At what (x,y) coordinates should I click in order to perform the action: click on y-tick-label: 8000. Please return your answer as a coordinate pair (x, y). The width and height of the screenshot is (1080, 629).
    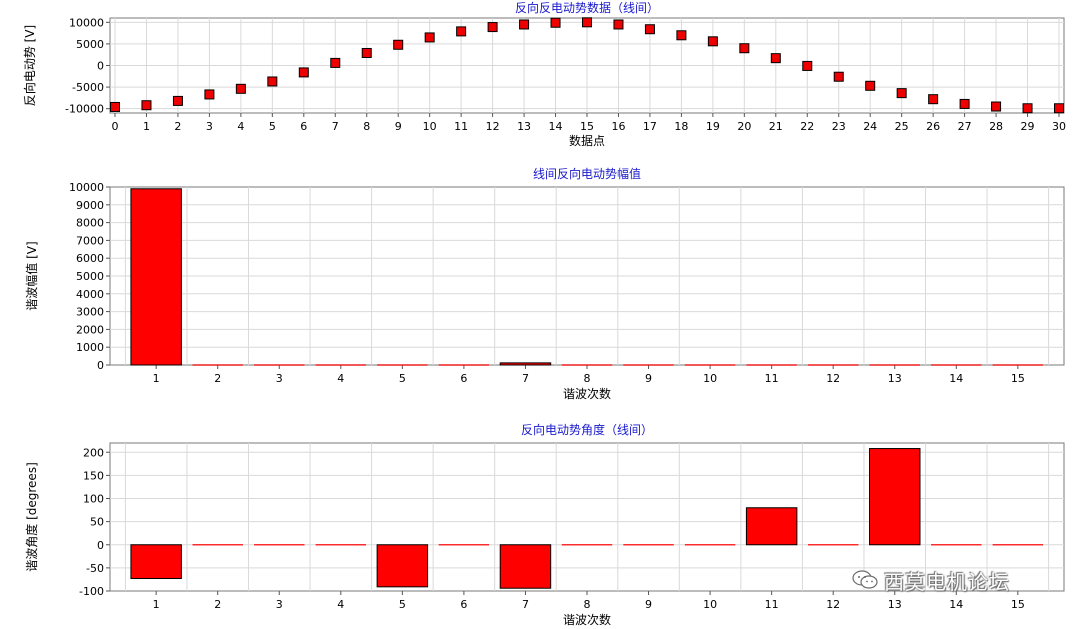
    Looking at the image, I should click on (90, 223).